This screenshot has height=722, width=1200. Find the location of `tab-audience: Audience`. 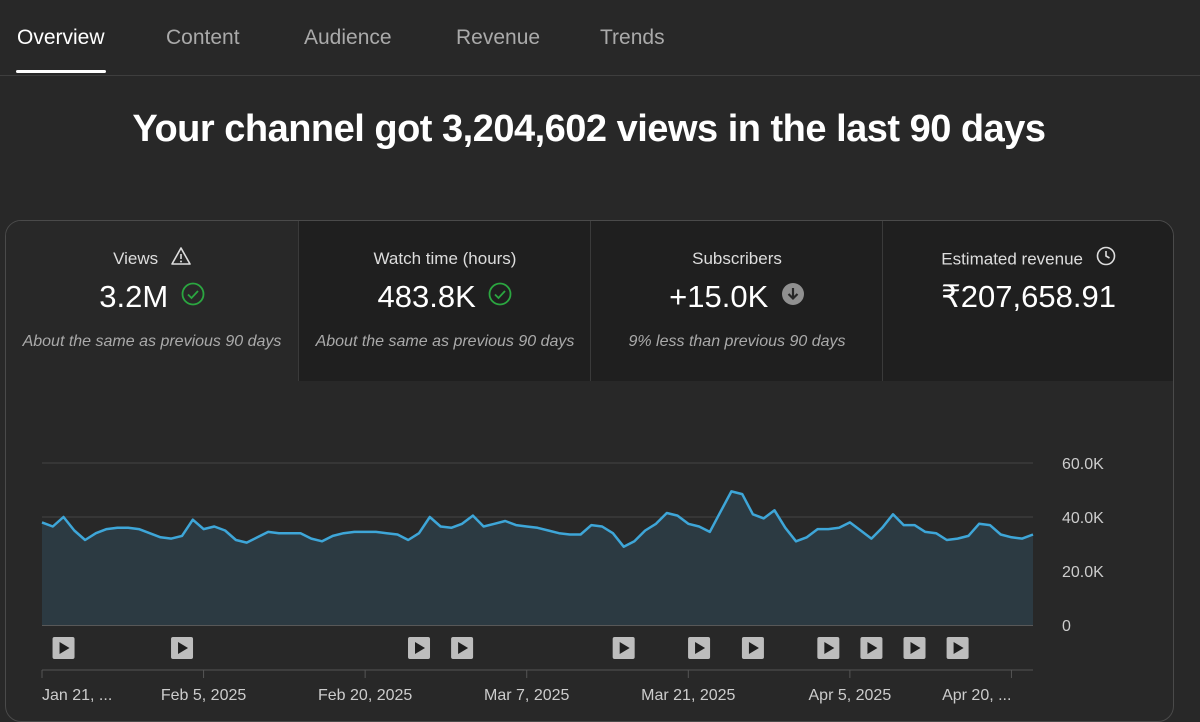

tab-audience: Audience is located at coordinates (348, 37).